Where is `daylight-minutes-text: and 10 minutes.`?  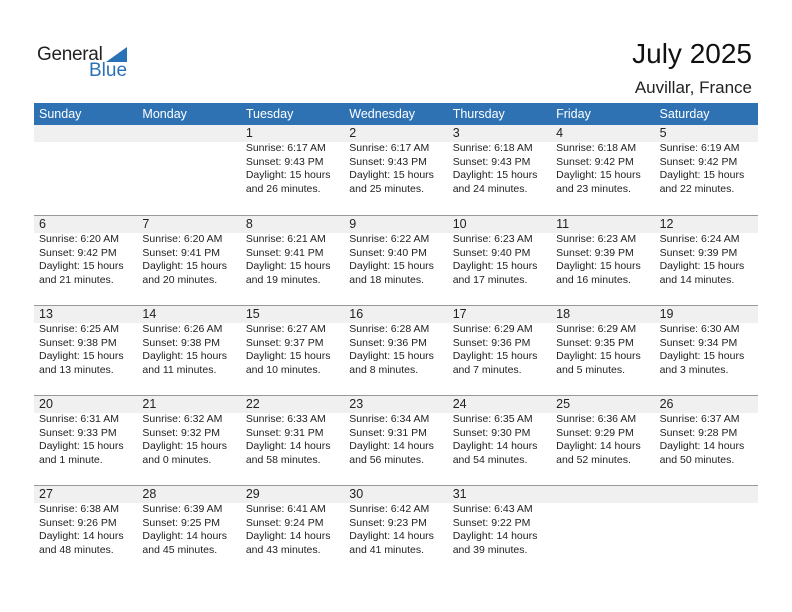
daylight-minutes-text: and 10 minutes. is located at coordinates (283, 369).